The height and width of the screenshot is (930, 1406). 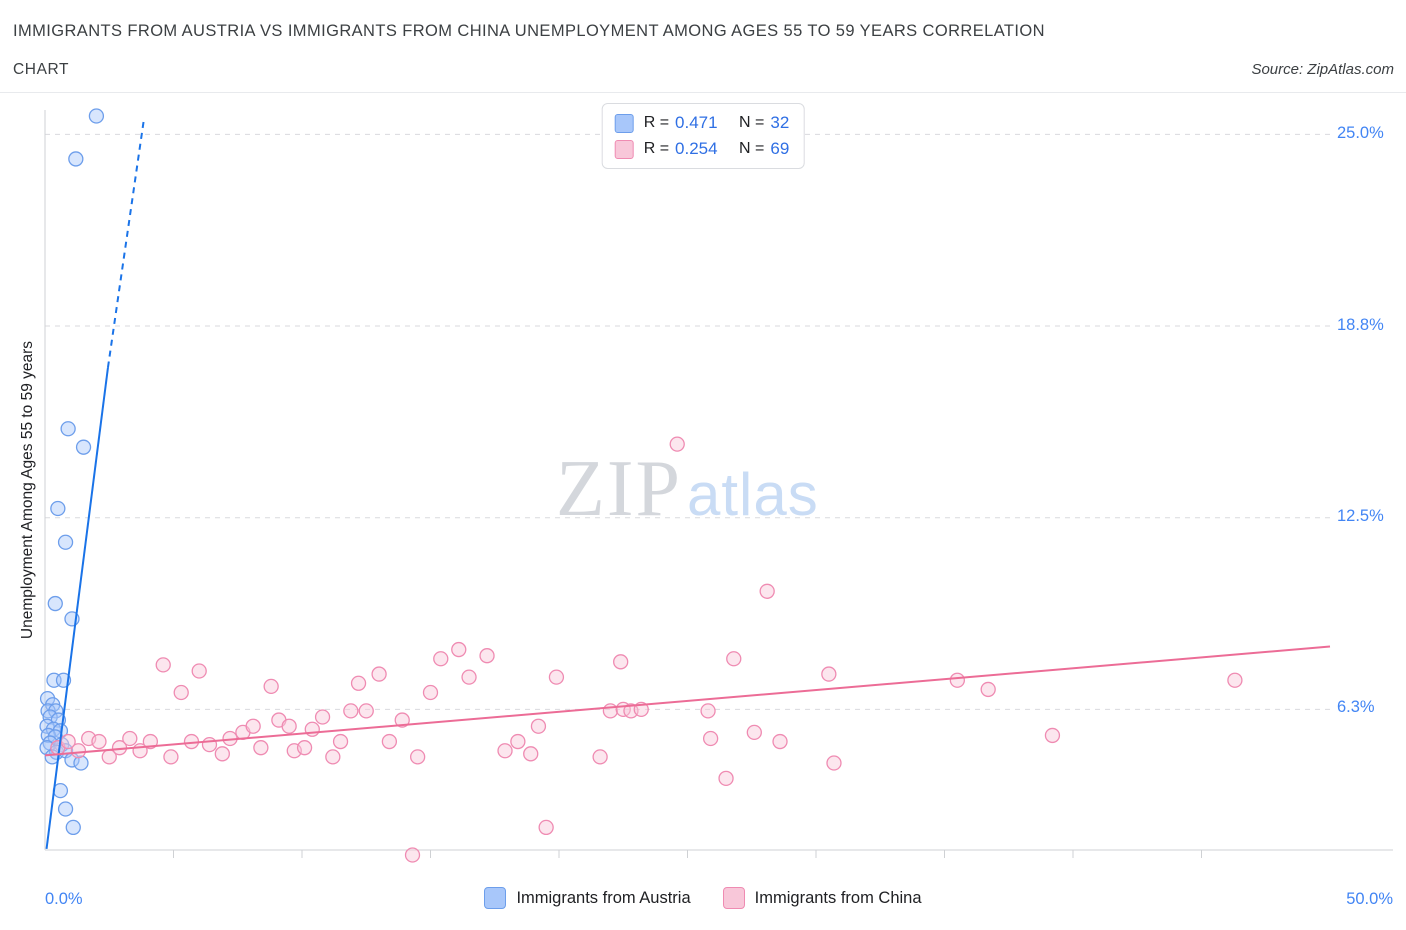 I want to click on legend-label-china: Immigrants from China, so click(x=838, y=897).